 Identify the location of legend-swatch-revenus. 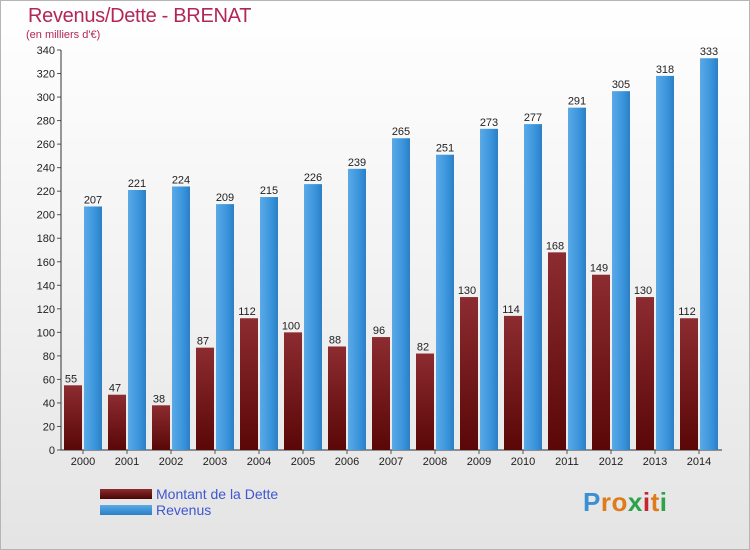
(126, 510).